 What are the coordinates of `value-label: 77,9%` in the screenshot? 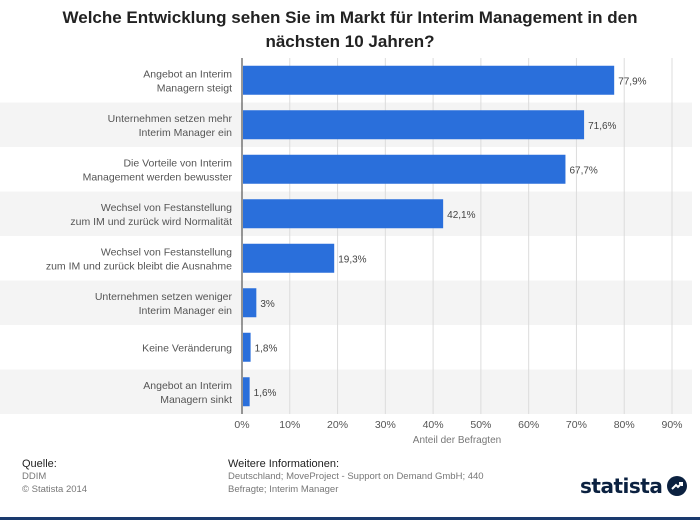 It's located at (632, 81).